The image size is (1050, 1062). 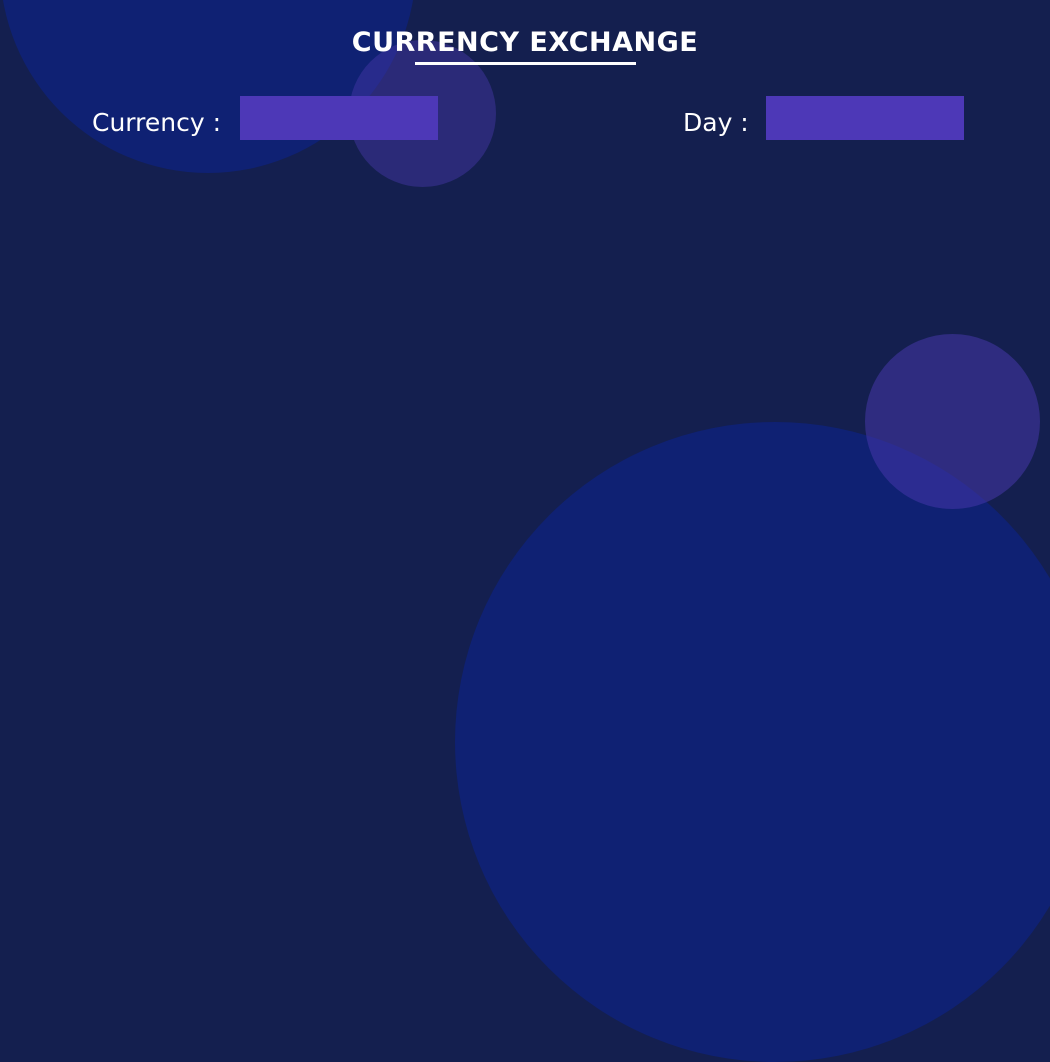 I want to click on page-title: CURRENCY EXCHANGE, so click(x=525, y=42).